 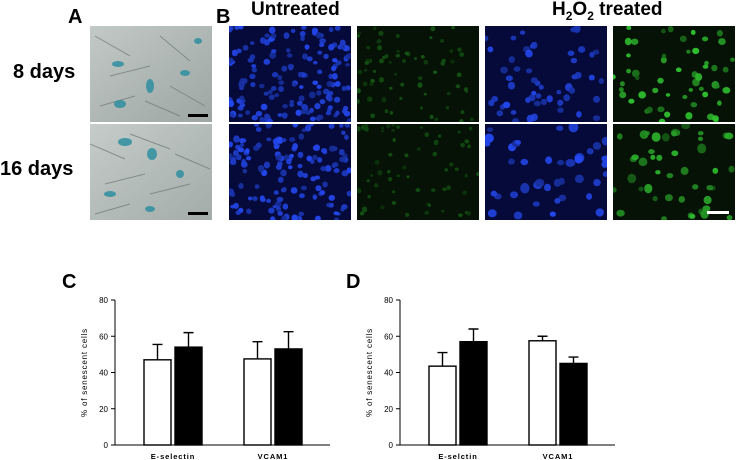 What do you see at coordinates (388, 300) in the screenshot?
I see `chart-d-y-tick-label: 80` at bounding box center [388, 300].